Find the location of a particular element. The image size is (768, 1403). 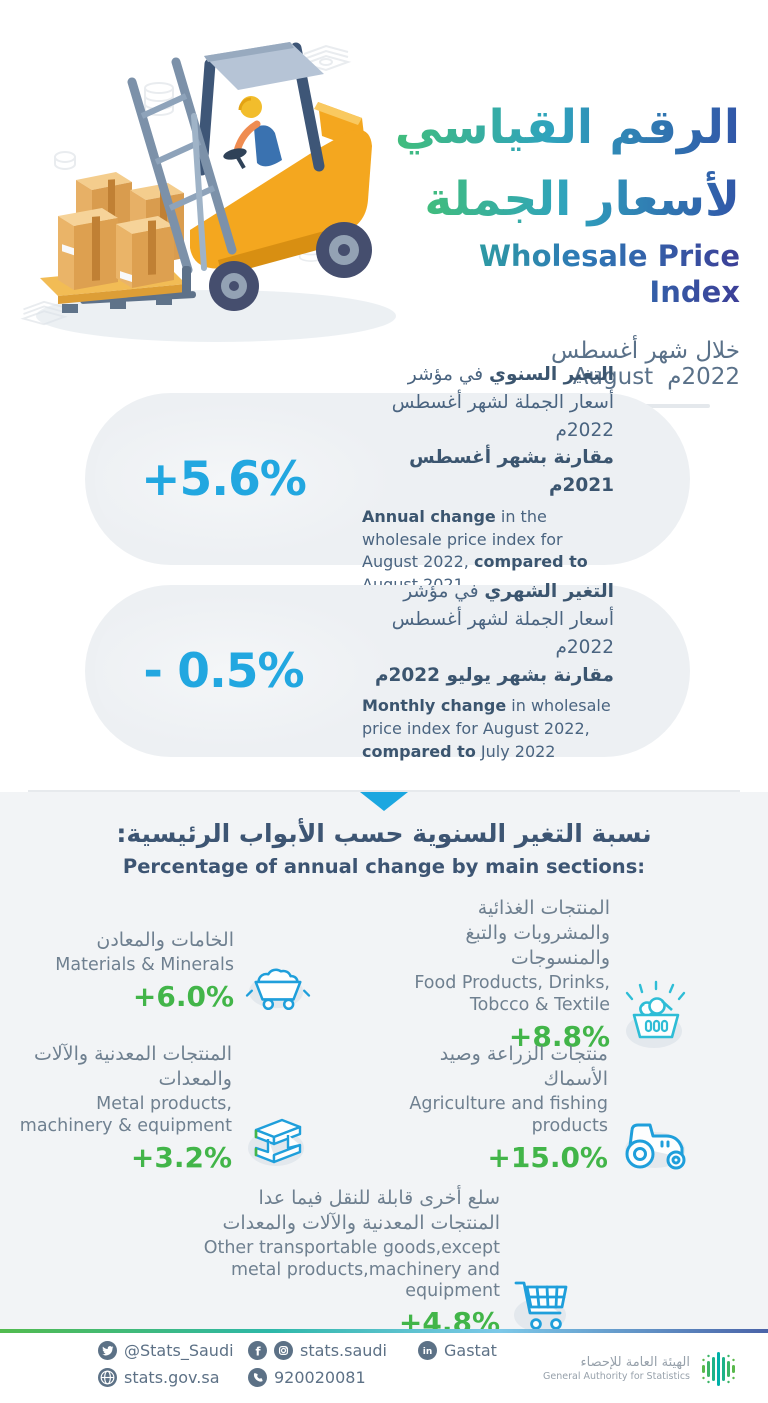

steel-beam-icon is located at coordinates (276, 1142).